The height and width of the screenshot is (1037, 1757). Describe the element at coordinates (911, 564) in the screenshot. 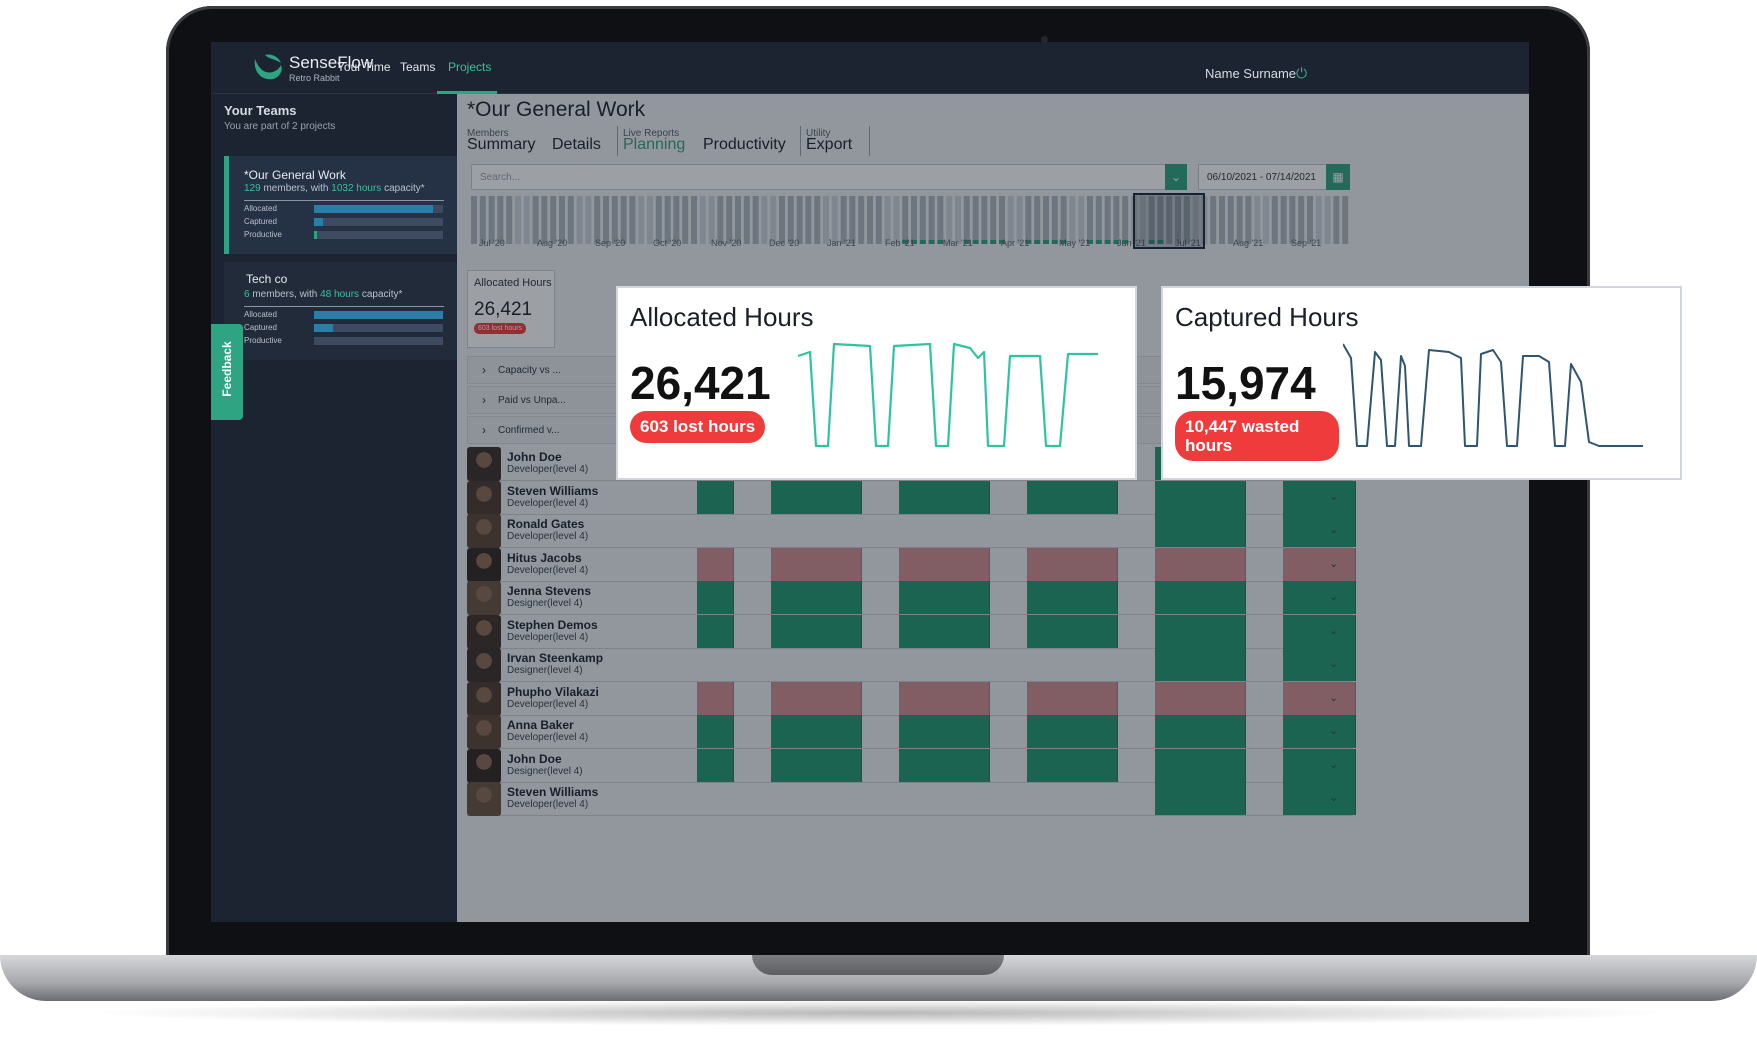

I see `table-row: Hitus Jacobs Developer(level 4) ⌄` at that location.